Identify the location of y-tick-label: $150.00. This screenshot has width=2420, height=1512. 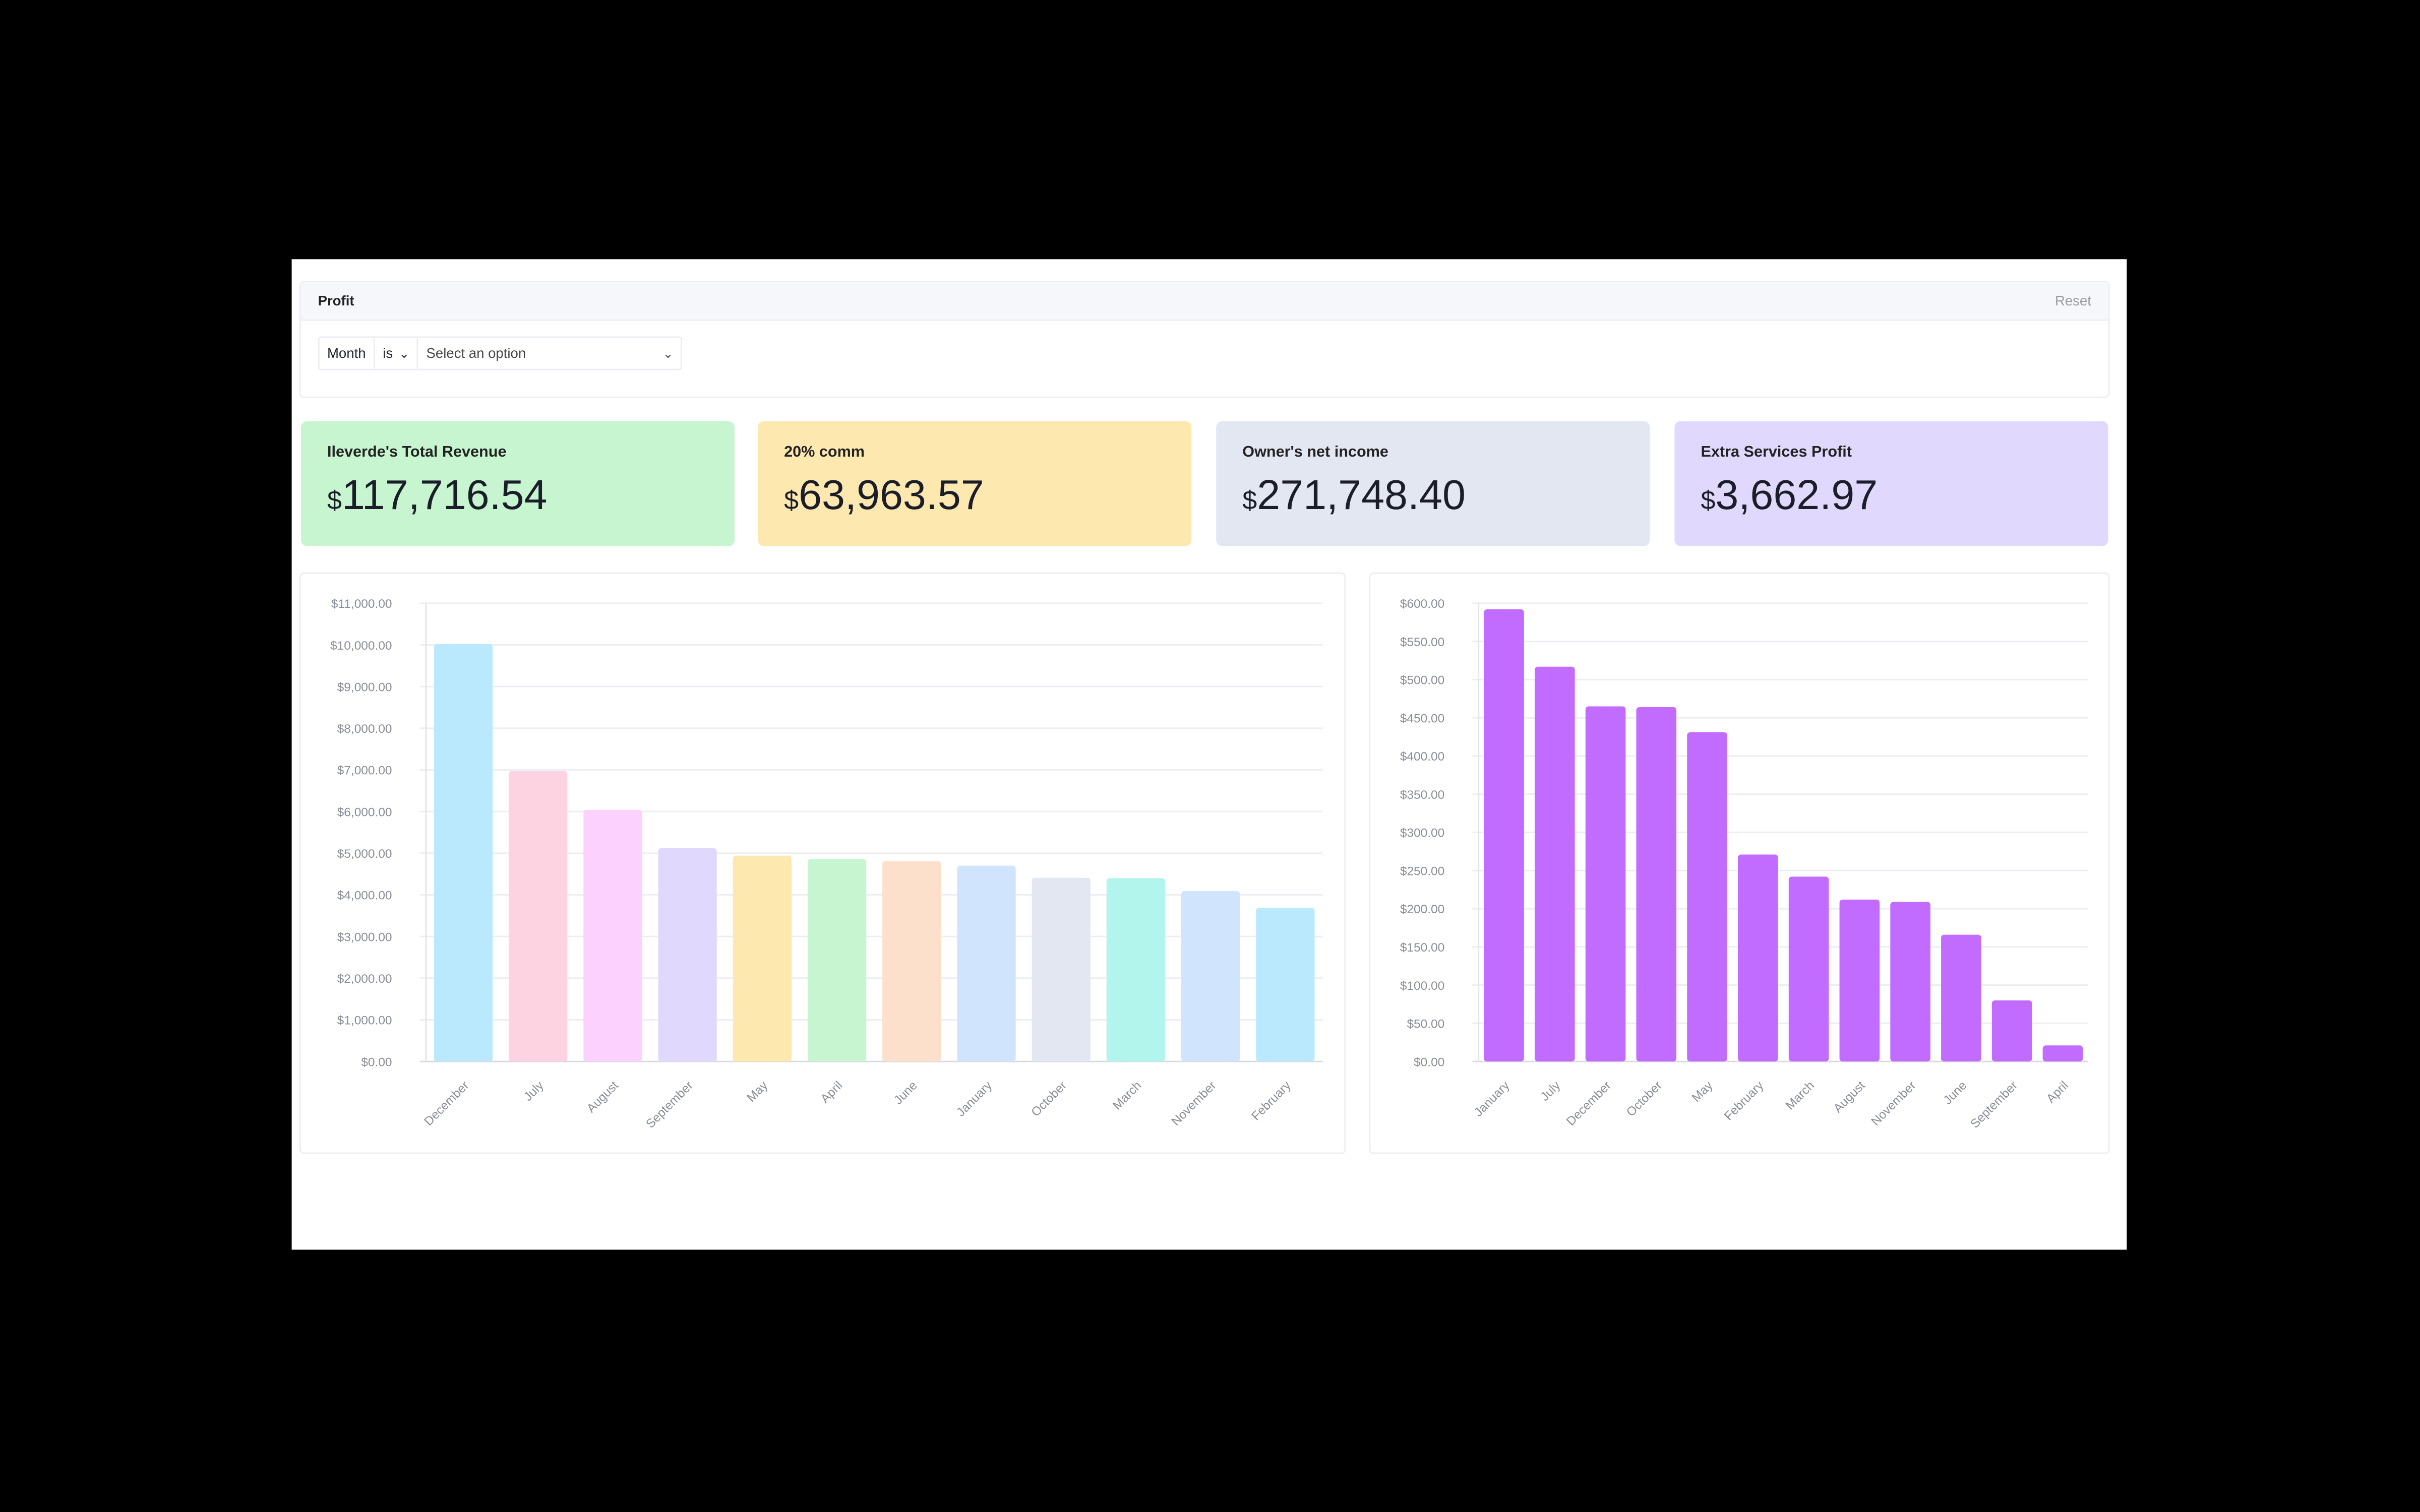
(1422, 948).